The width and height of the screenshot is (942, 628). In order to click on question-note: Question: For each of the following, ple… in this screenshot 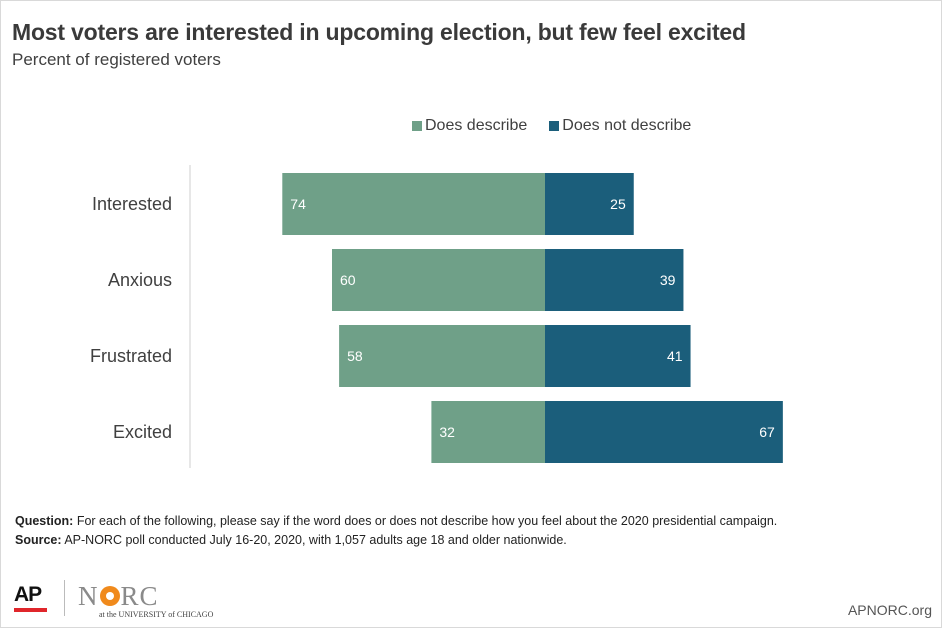, I will do `click(396, 521)`.